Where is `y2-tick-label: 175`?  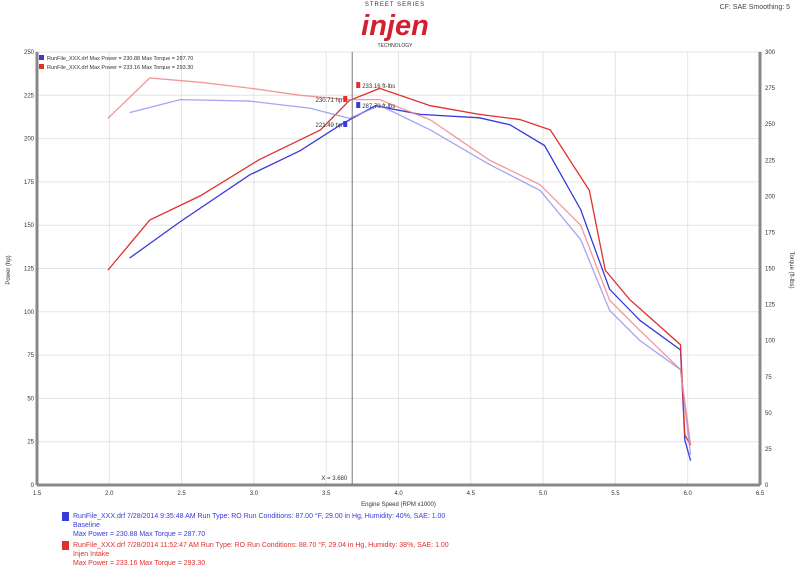 y2-tick-label: 175 is located at coordinates (770, 233).